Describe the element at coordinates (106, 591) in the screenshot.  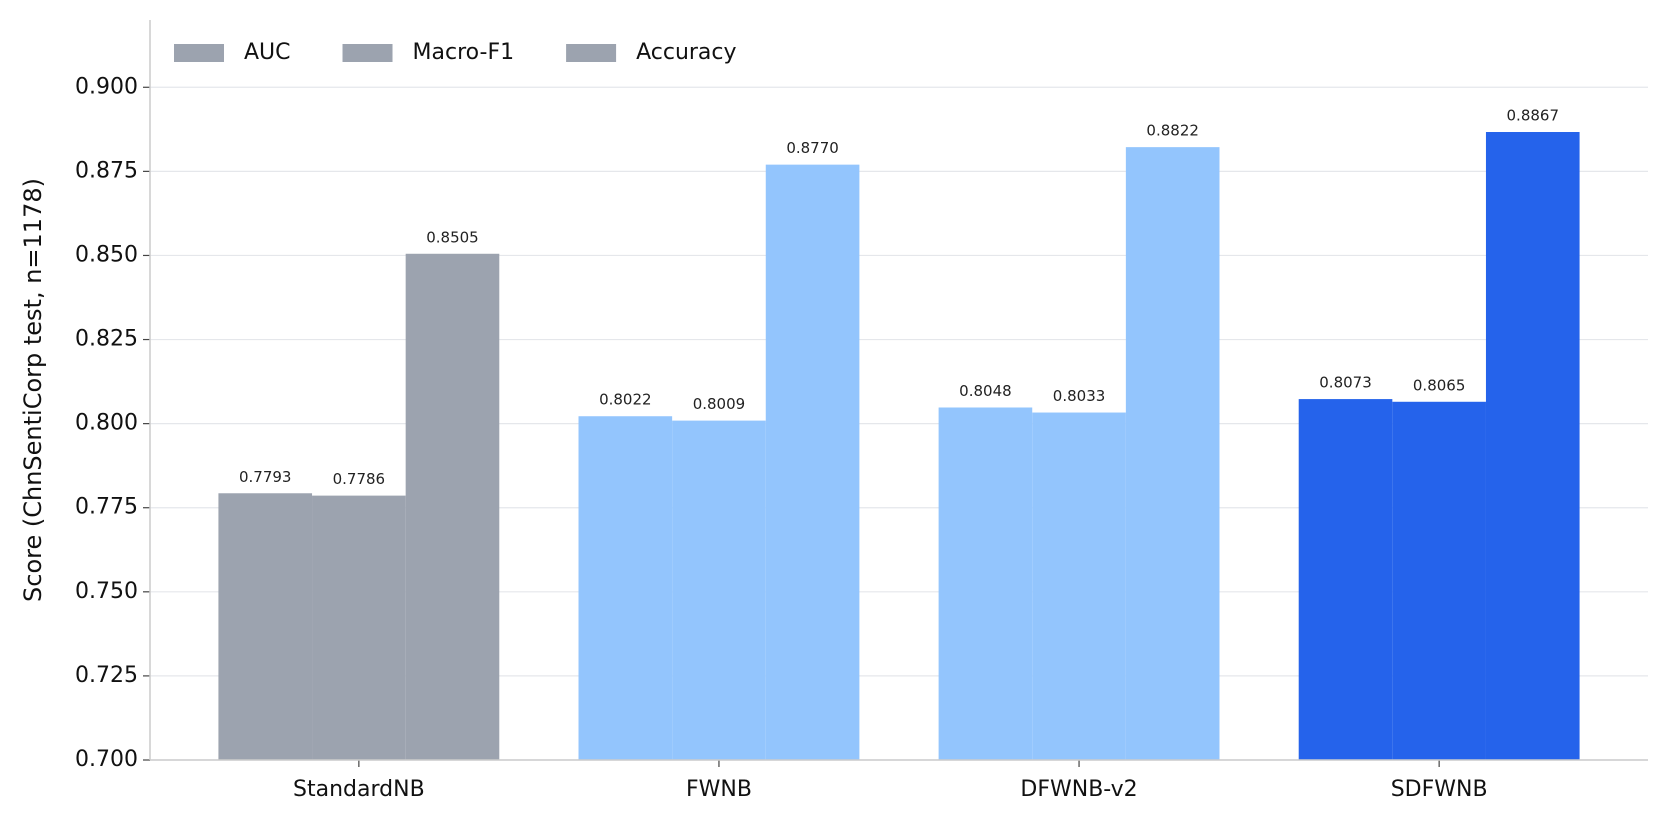
I see `y-tick-label: 0.750` at that location.